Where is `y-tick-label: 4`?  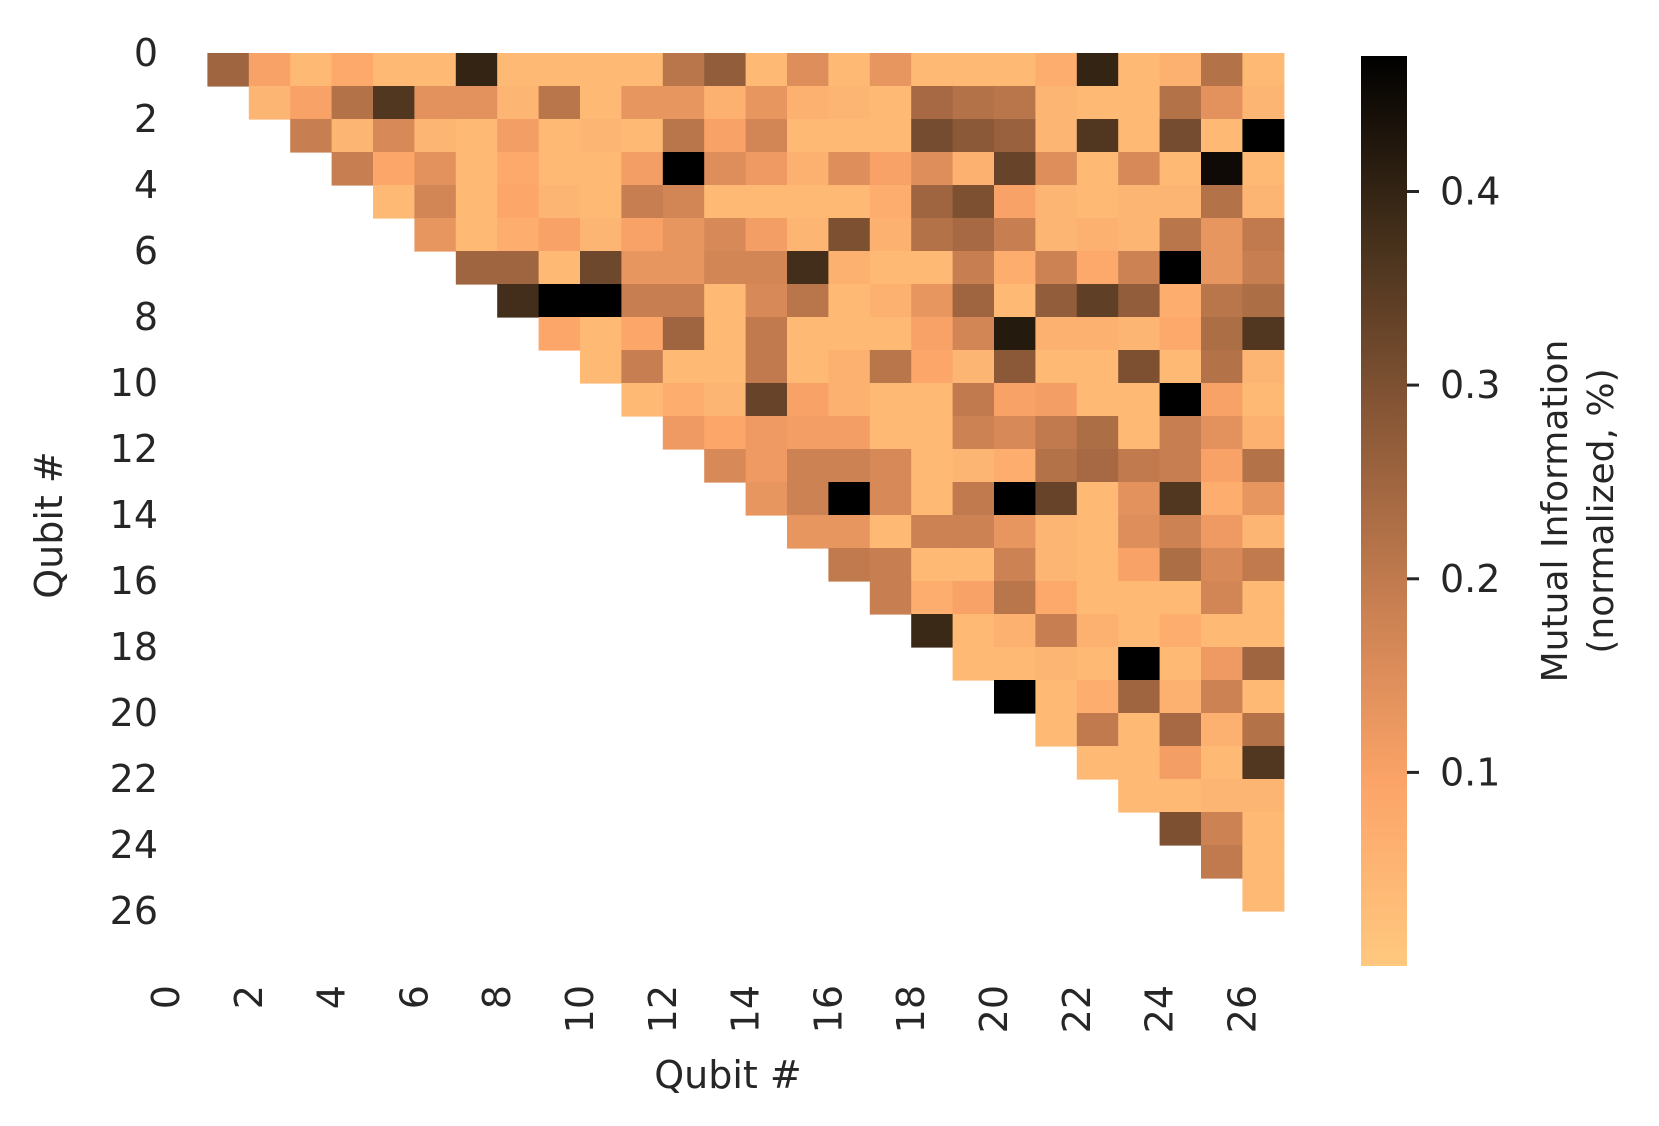
y-tick-label: 4 is located at coordinates (146, 185).